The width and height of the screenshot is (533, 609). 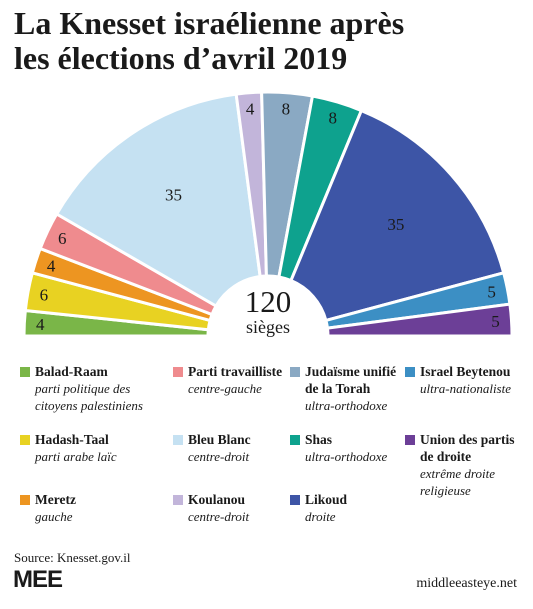 What do you see at coordinates (51, 266) in the screenshot?
I see `seat-label-2: 4` at bounding box center [51, 266].